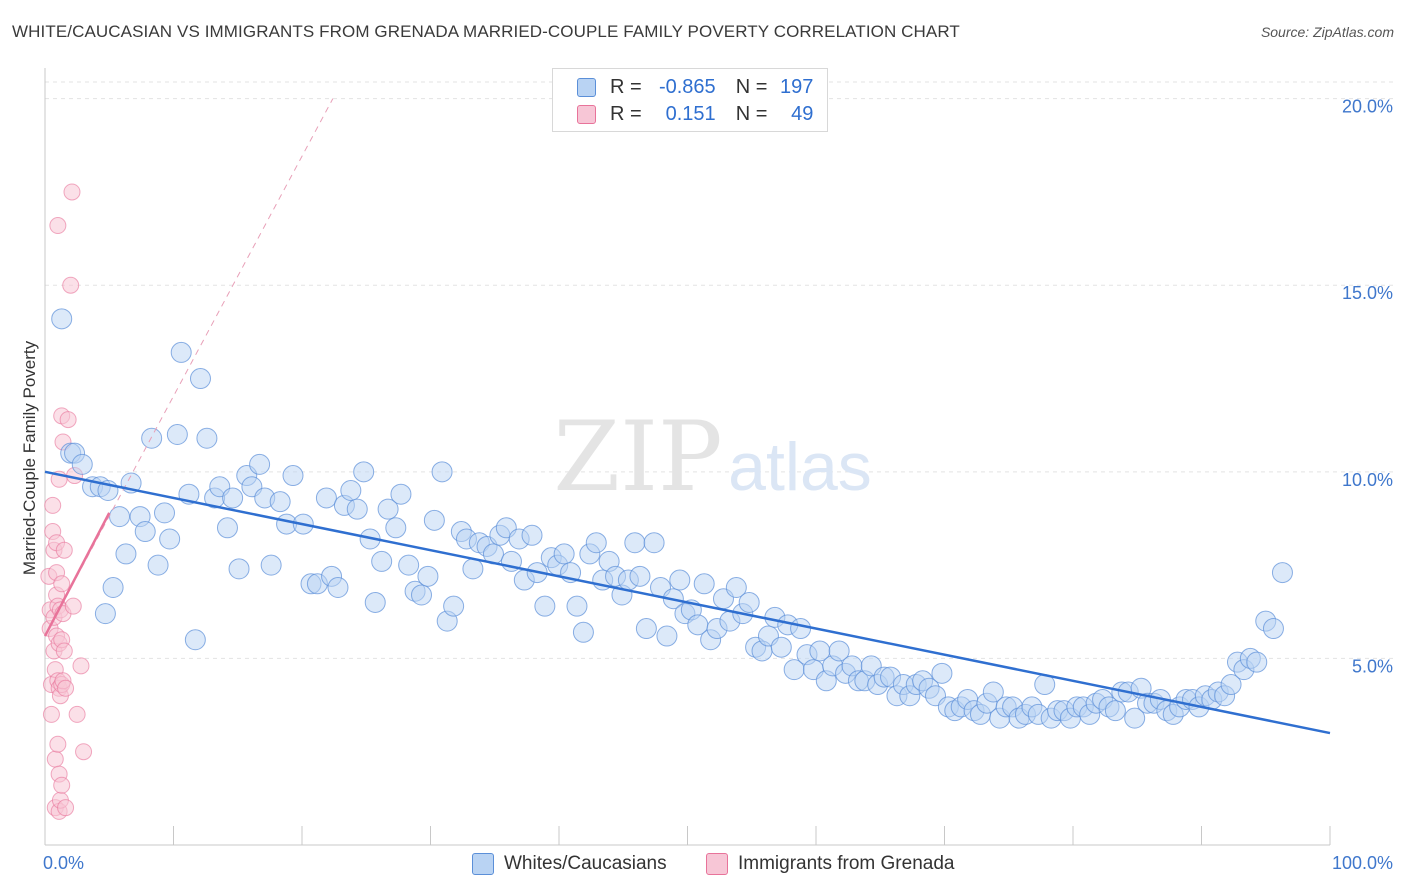 This screenshot has width=1406, height=892. I want to click on legend-swatch-grenada, so click(586, 114).